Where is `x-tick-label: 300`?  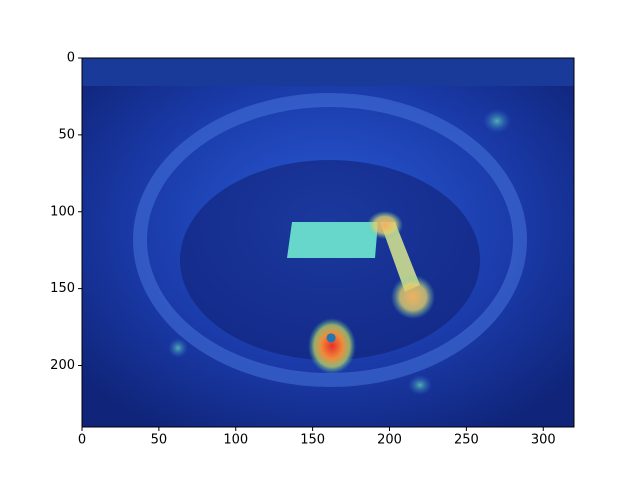 x-tick-label: 300 is located at coordinates (543, 440).